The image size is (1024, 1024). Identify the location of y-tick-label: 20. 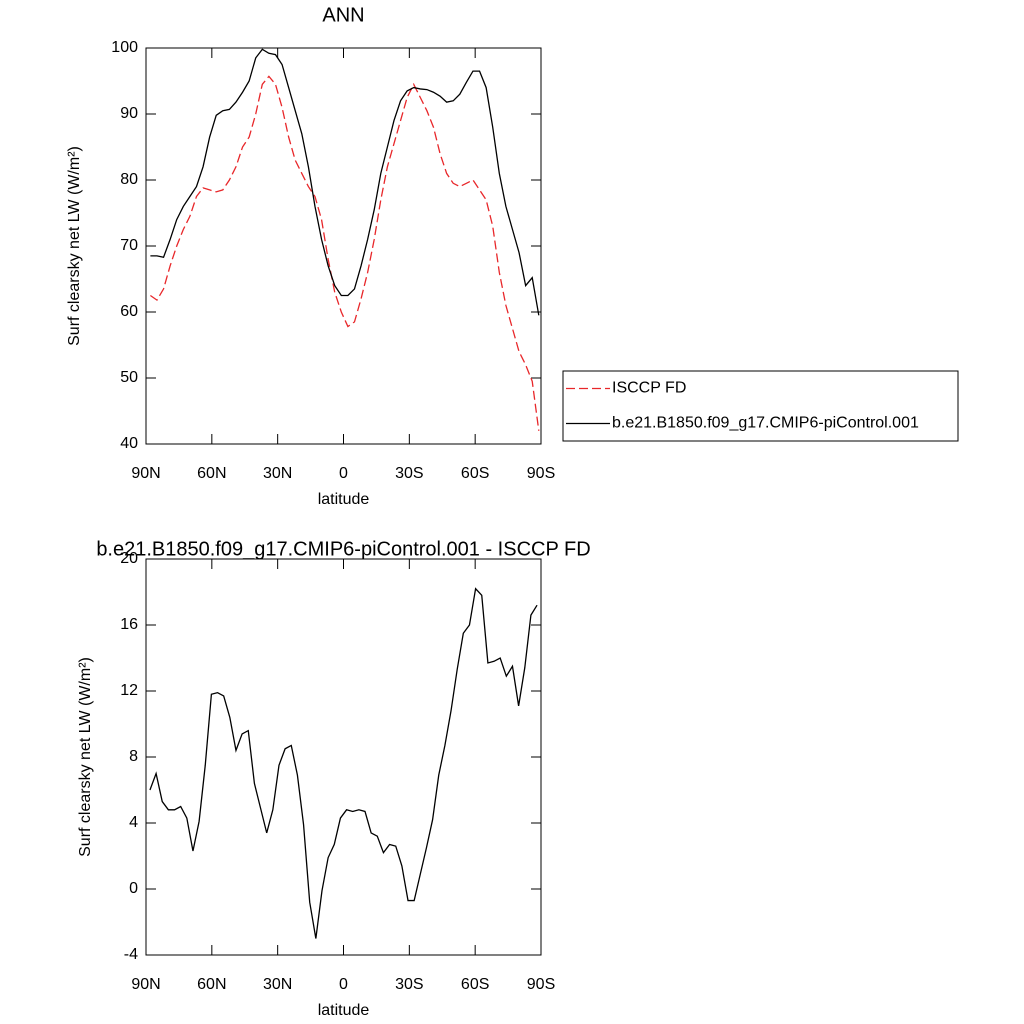
(129, 558).